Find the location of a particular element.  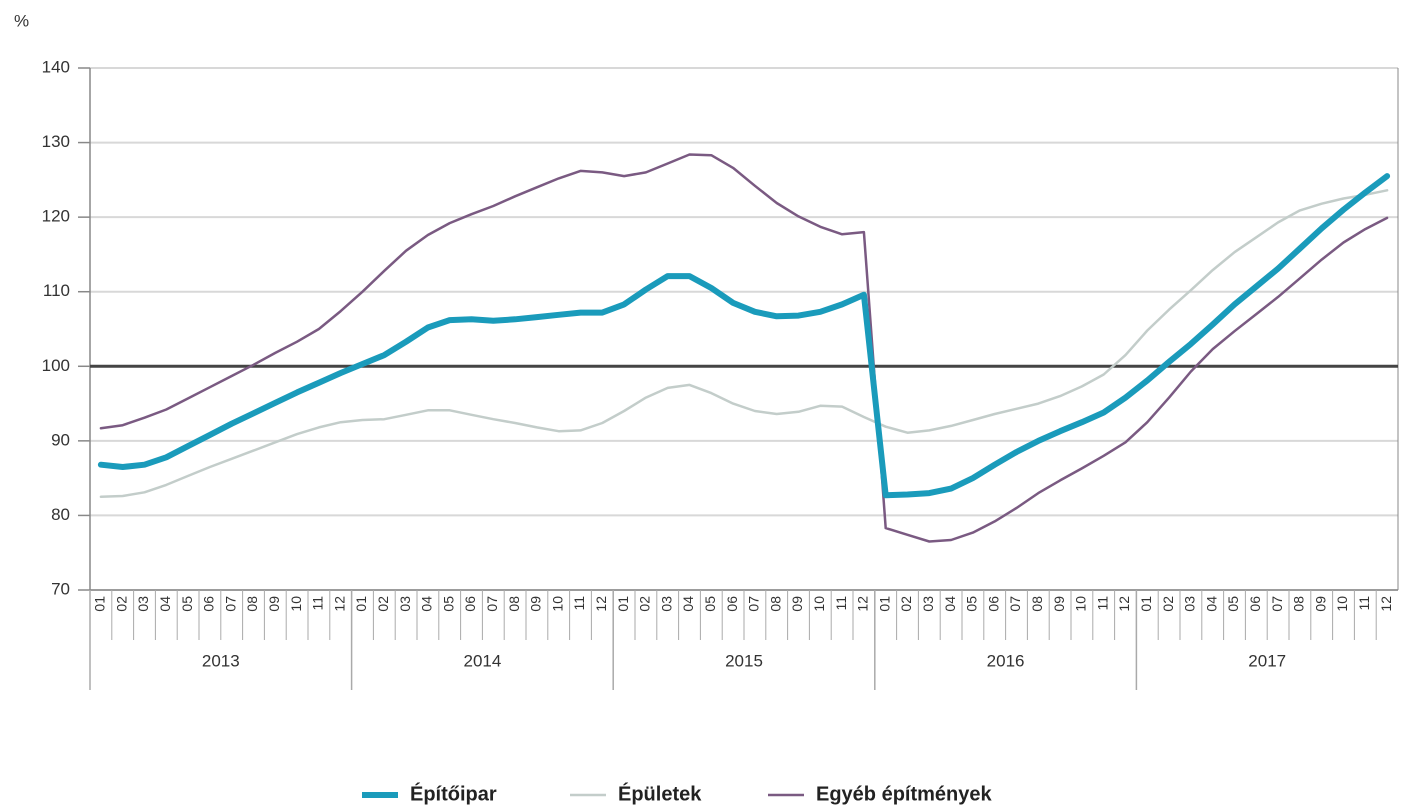

y-tick-label: 90 is located at coordinates (60, 439).